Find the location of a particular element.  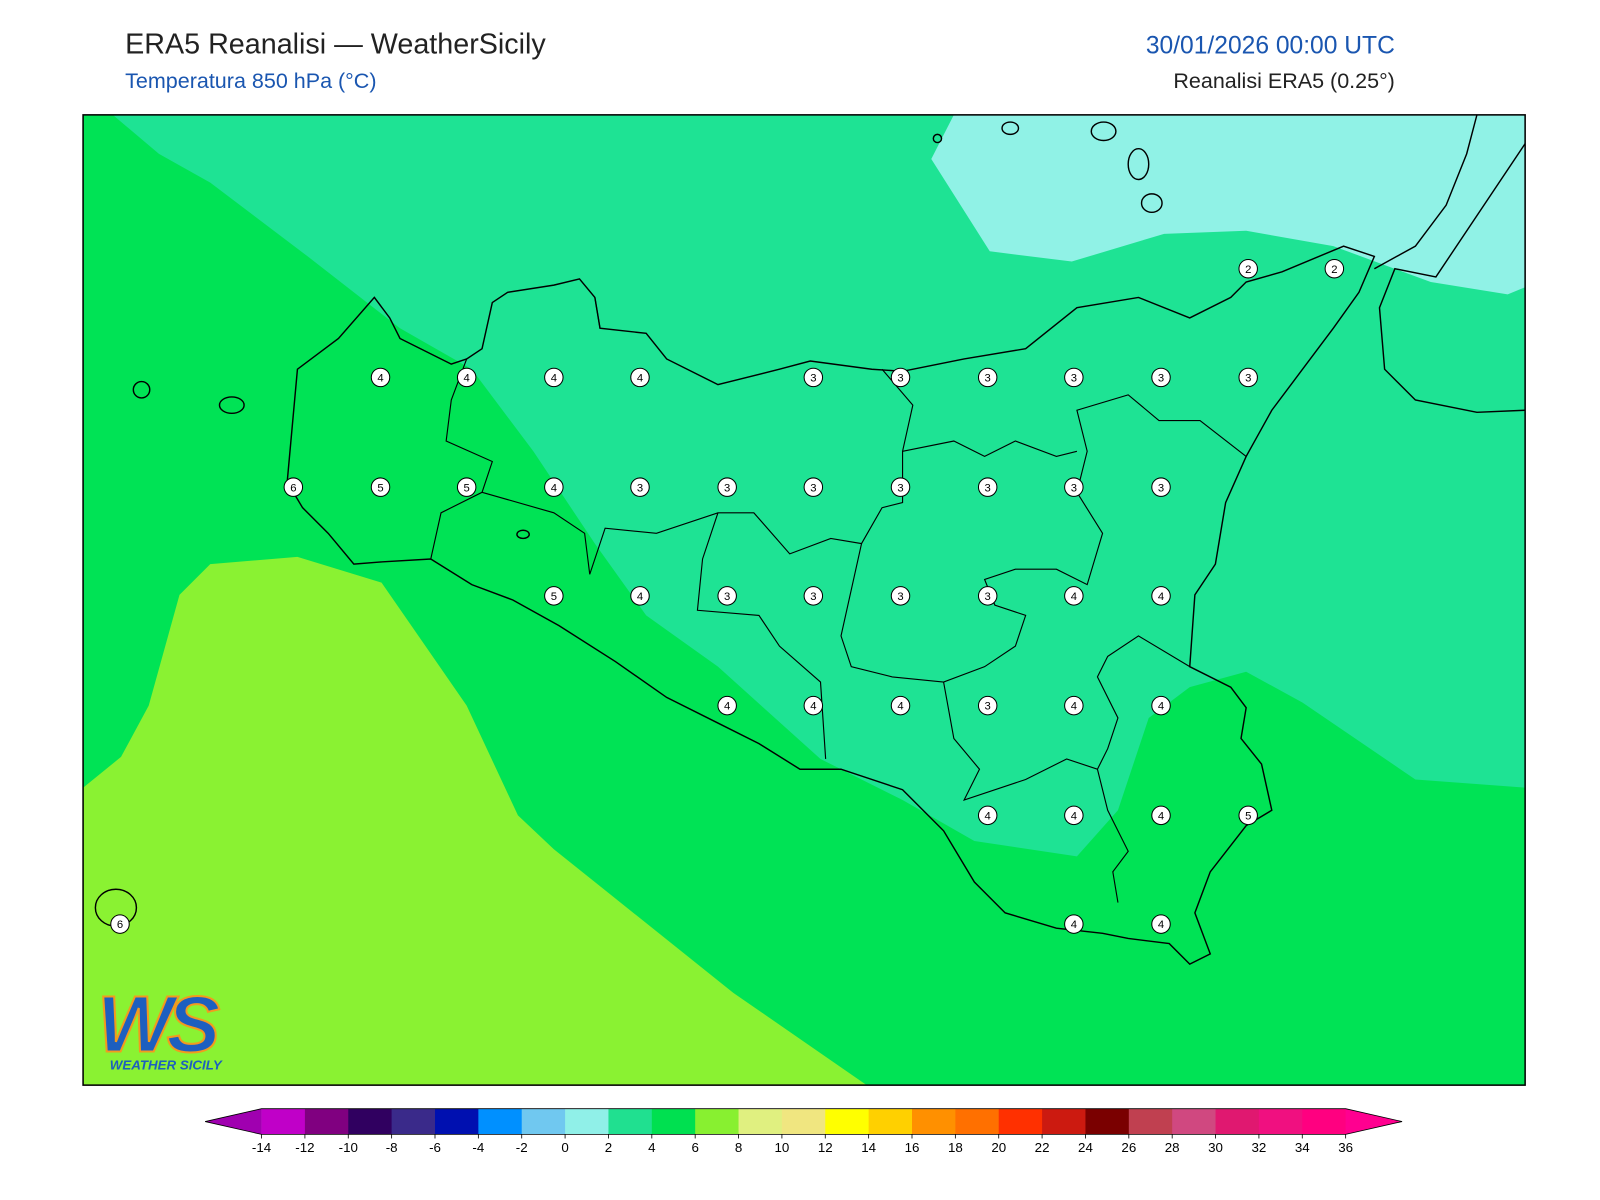

colorbar-tick-label: -6 is located at coordinates (435, 1147).